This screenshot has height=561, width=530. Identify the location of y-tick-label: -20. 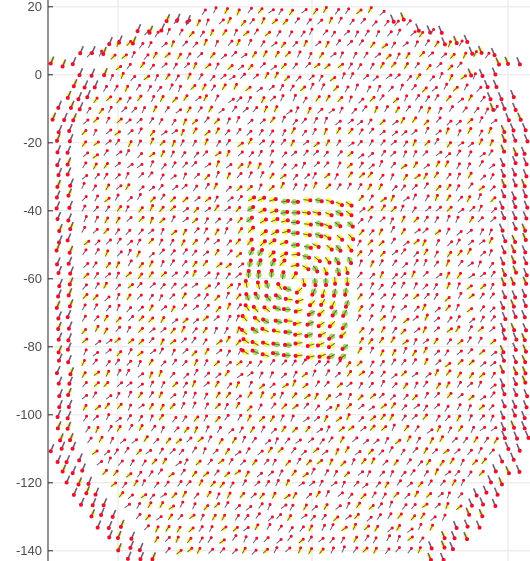
(32, 142).